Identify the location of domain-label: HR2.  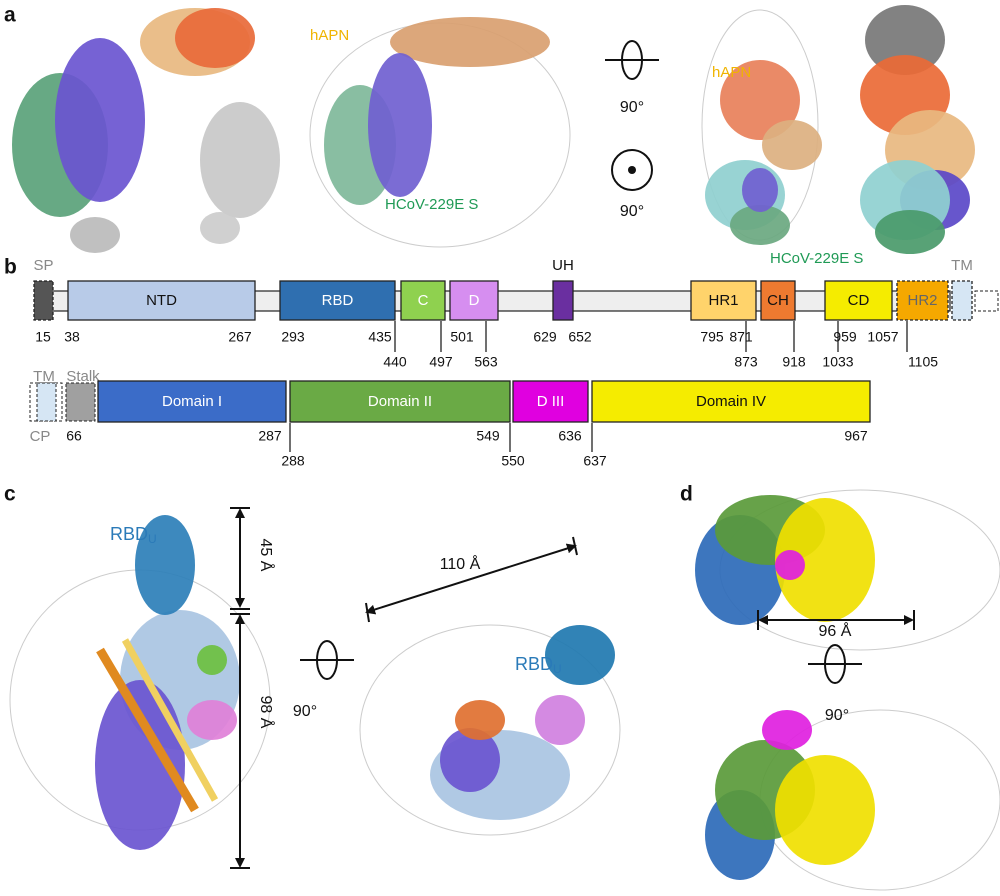
(922, 300).